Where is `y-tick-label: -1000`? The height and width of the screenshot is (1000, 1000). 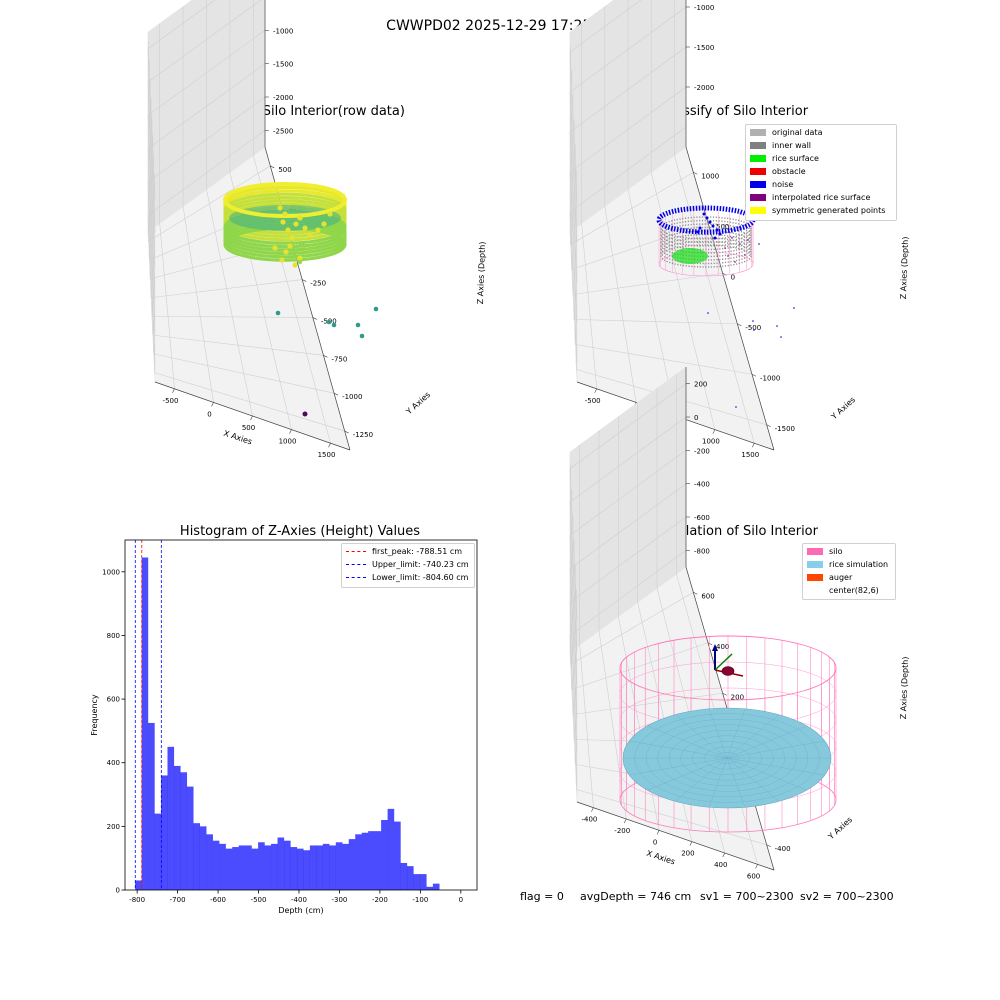
y-tick-label: -1000 is located at coordinates (770, 378).